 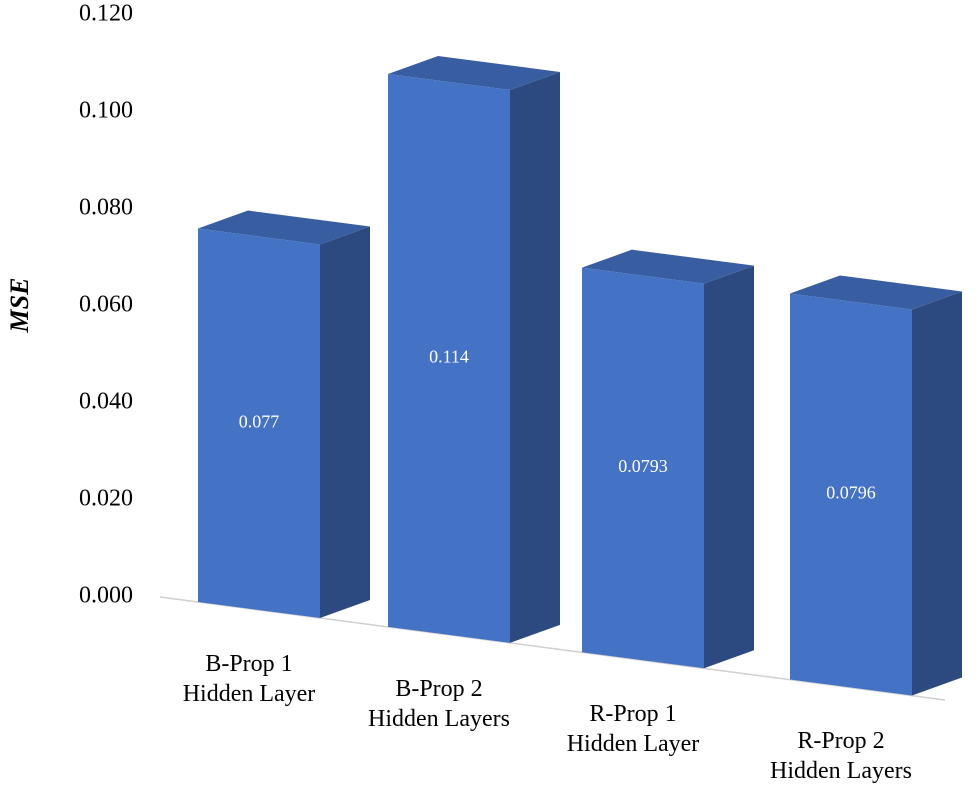 I want to click on y-tick-label: 0.060, so click(x=106, y=305).